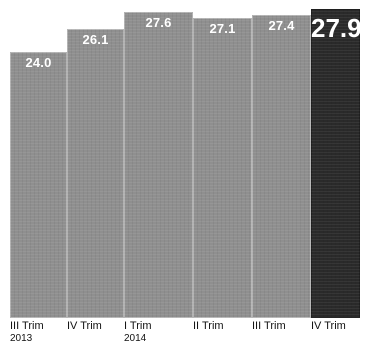 The height and width of the screenshot is (352, 370). What do you see at coordinates (269, 326) in the screenshot?
I see `x-tick-label-5: III Trim` at bounding box center [269, 326].